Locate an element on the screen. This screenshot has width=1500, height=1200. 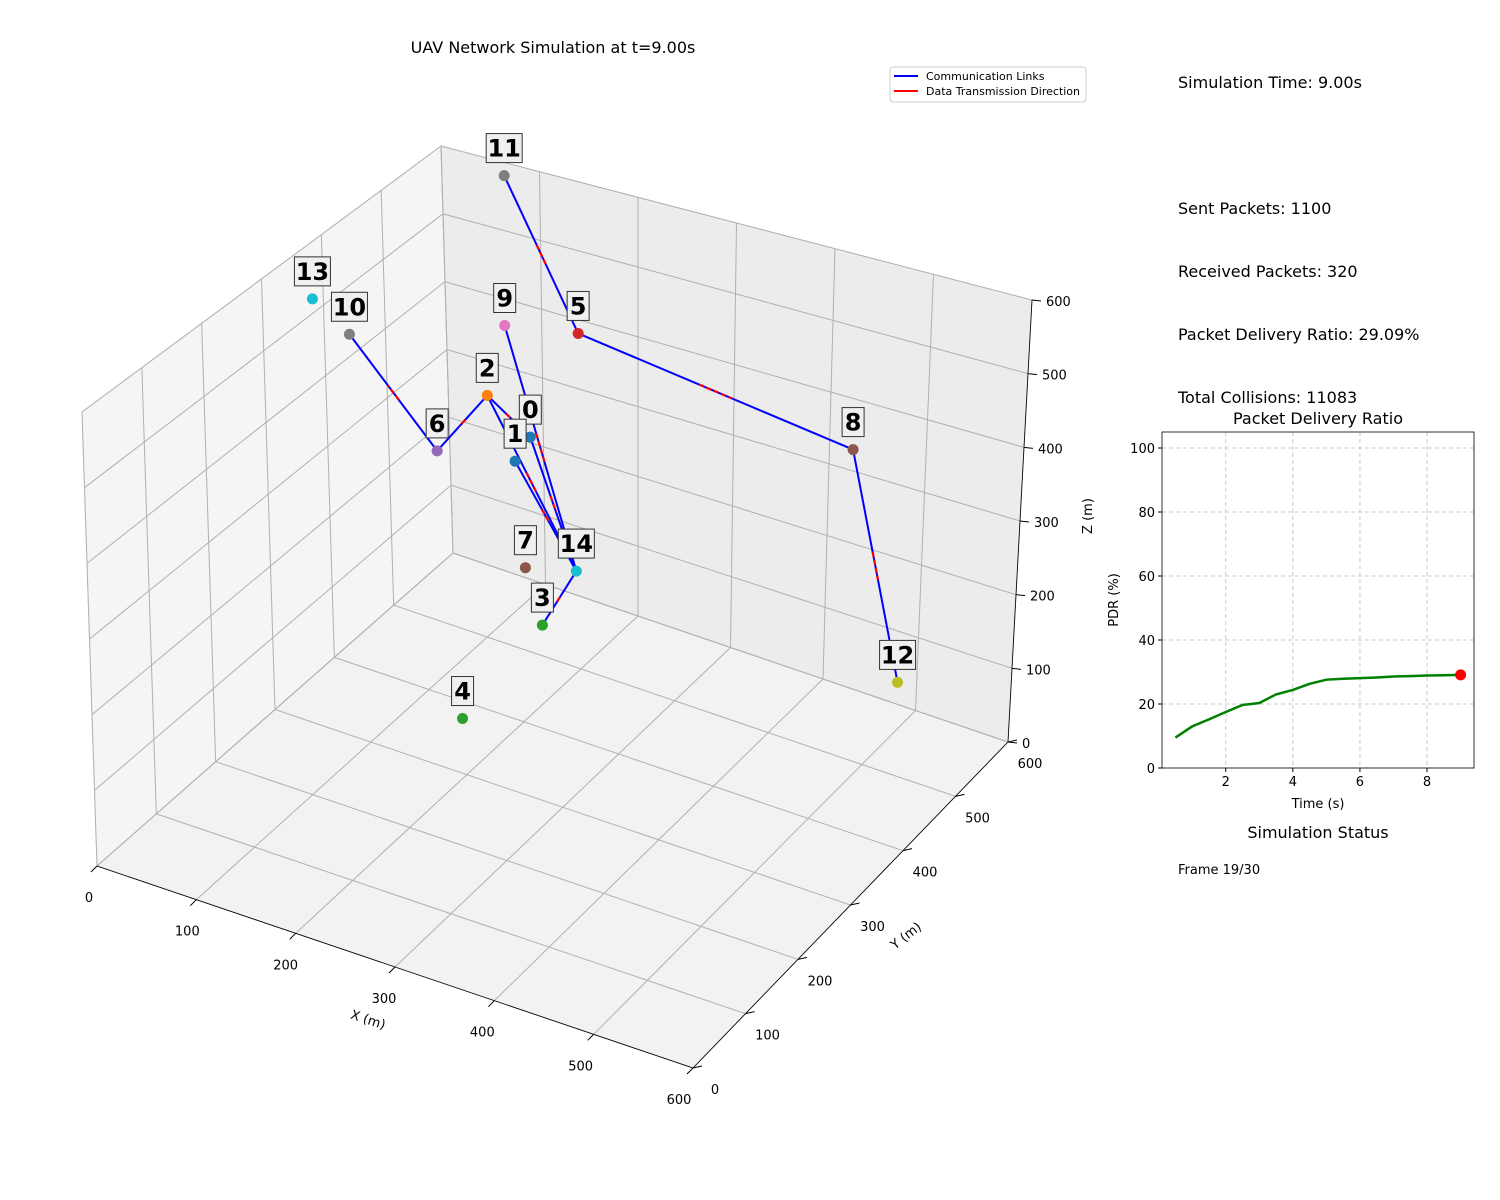
pdr-y-tick-label: 60 is located at coordinates (1146, 577).